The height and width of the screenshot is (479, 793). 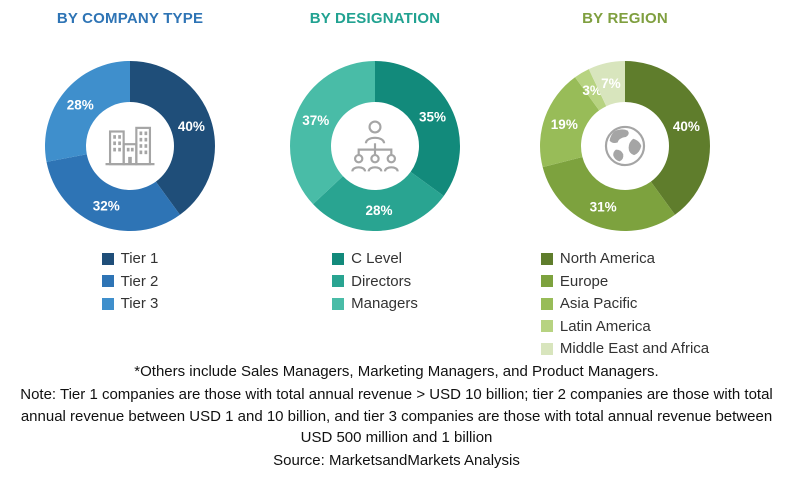 I want to click on legend-item-directors: Directors, so click(x=375, y=282).